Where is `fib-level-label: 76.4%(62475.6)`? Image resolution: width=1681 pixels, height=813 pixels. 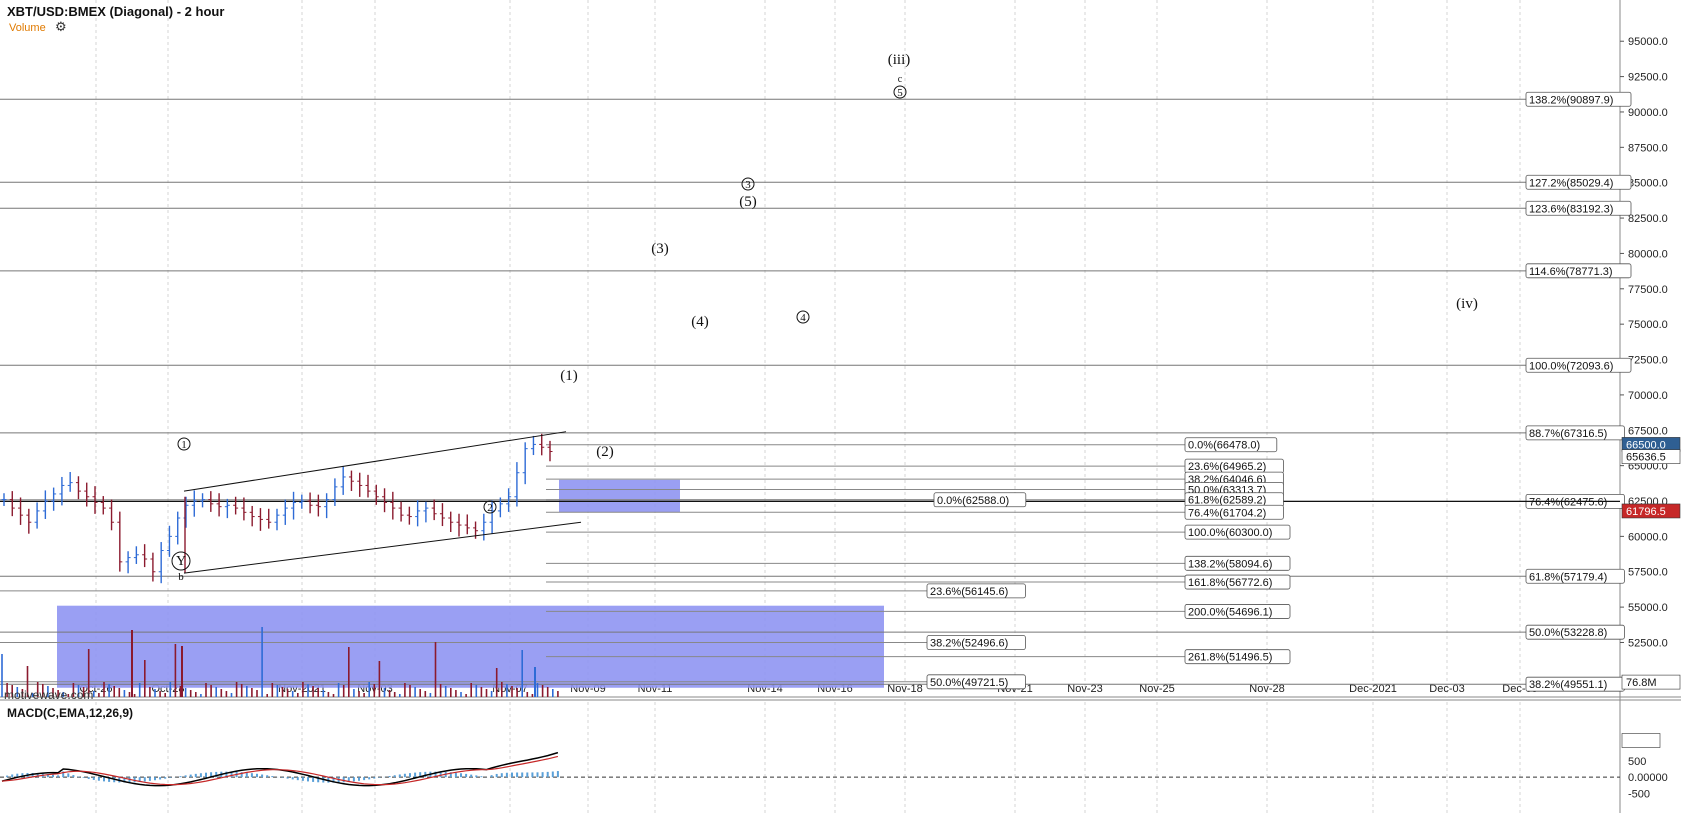
fib-level-label: 76.4%(62475.6) is located at coordinates (1568, 502).